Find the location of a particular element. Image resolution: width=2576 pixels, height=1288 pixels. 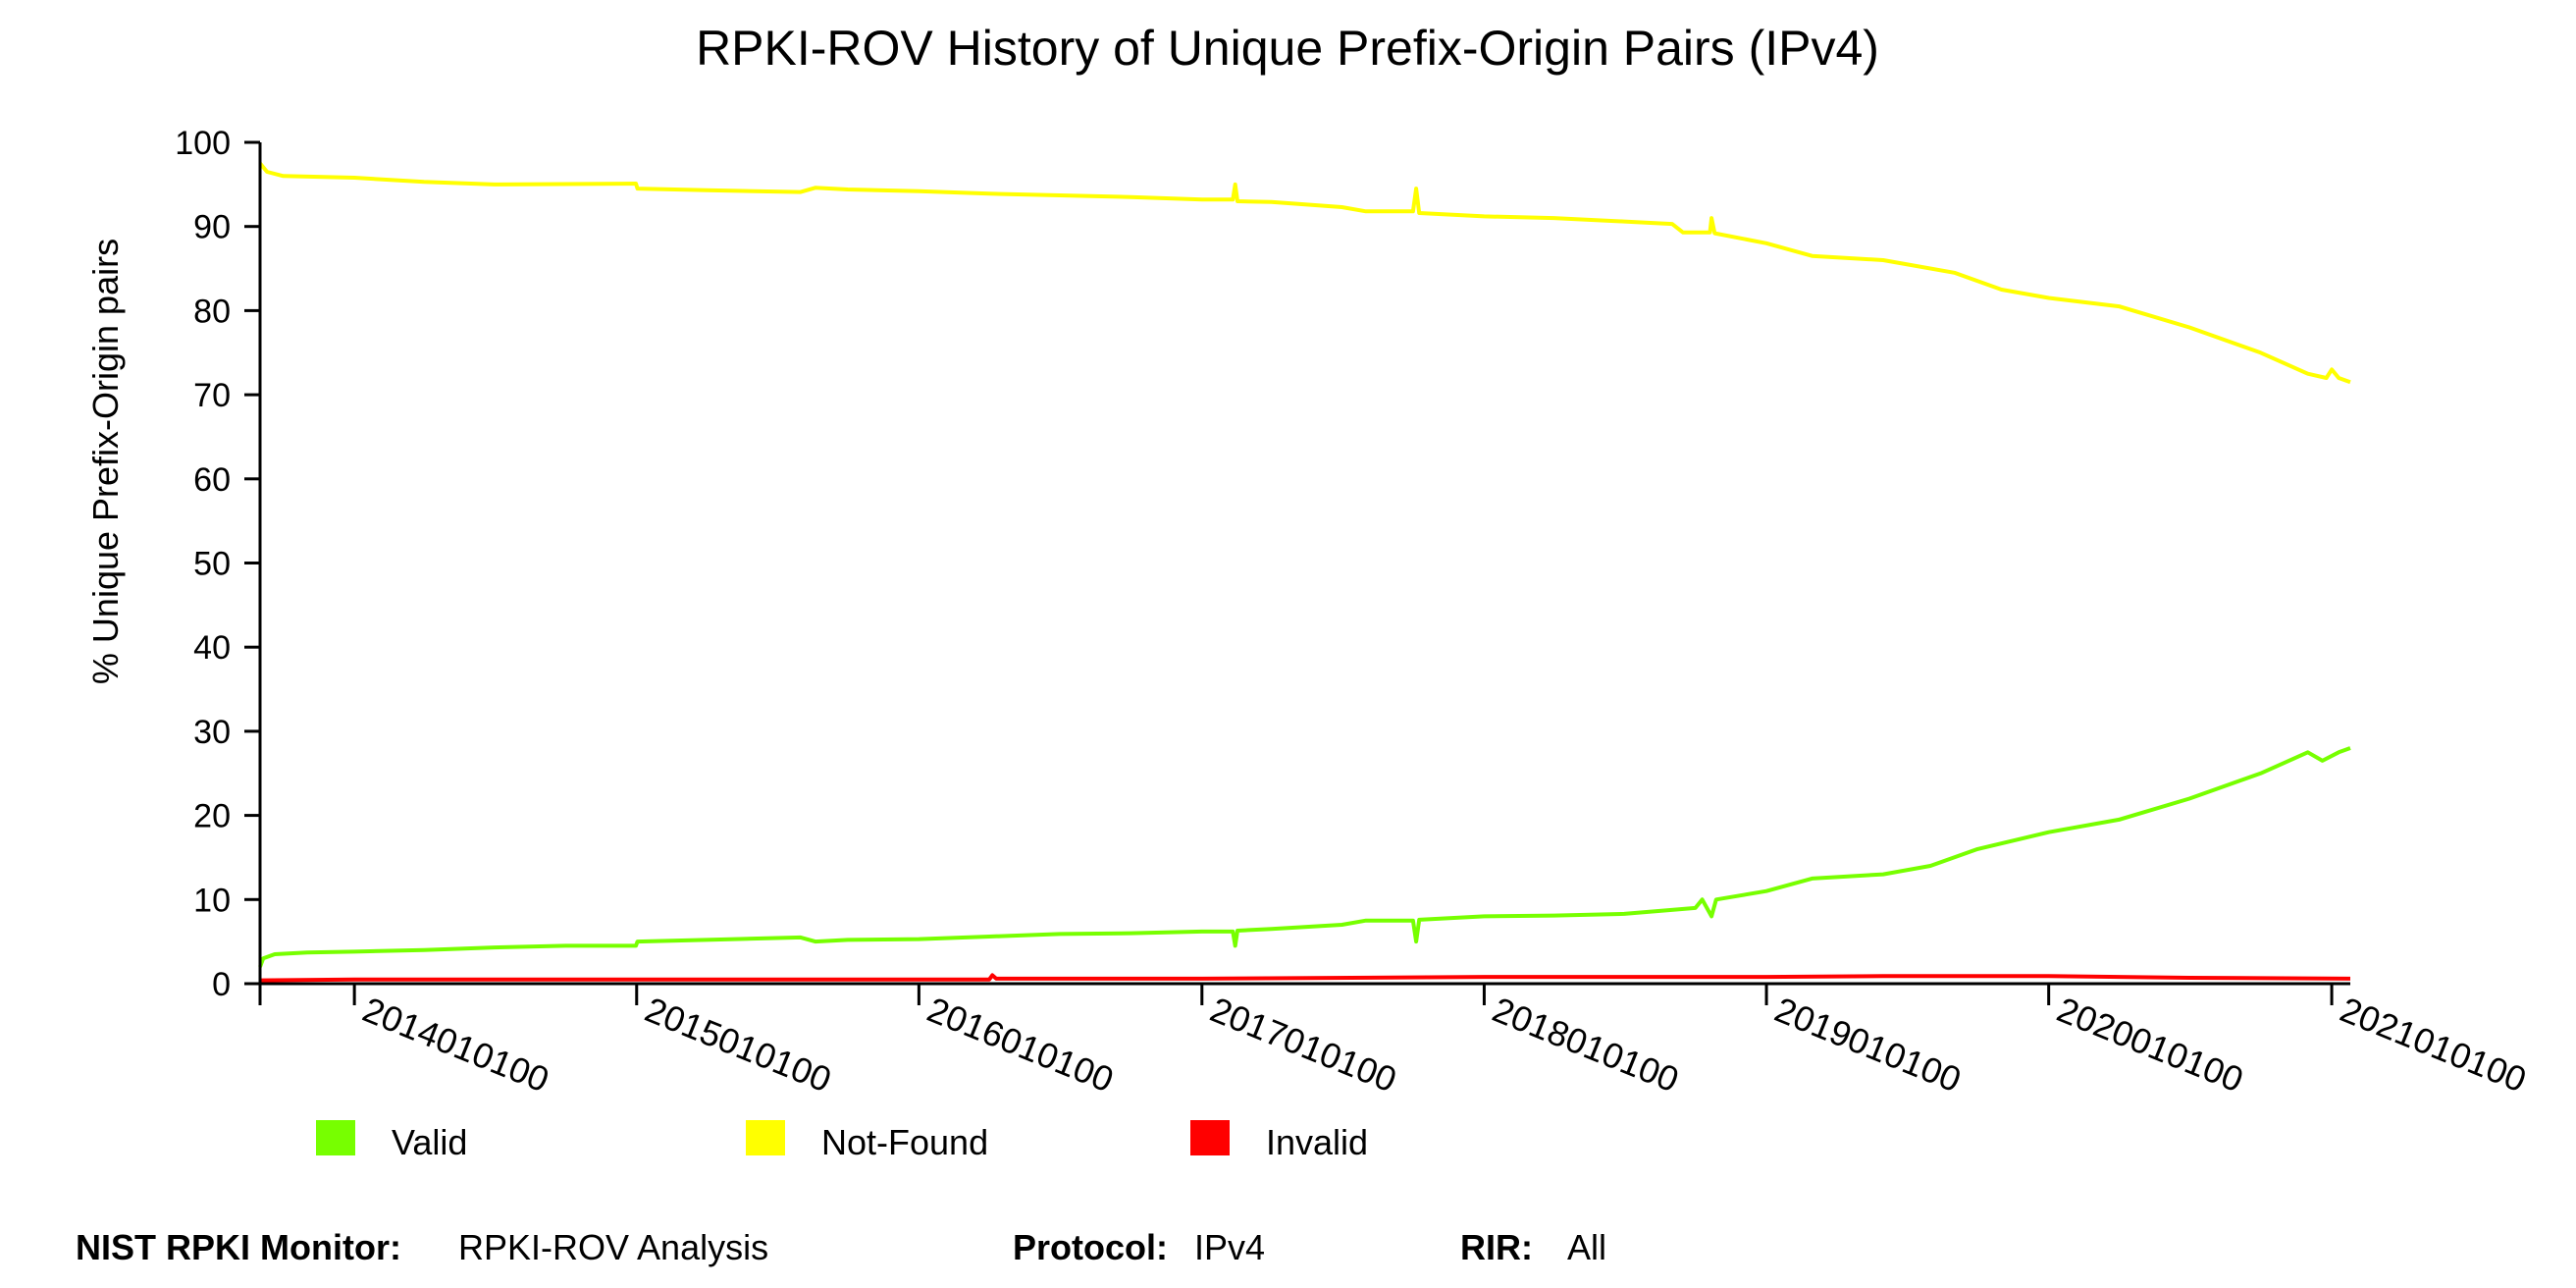

x-tick-label: 2014010100 is located at coordinates (455, 1044).